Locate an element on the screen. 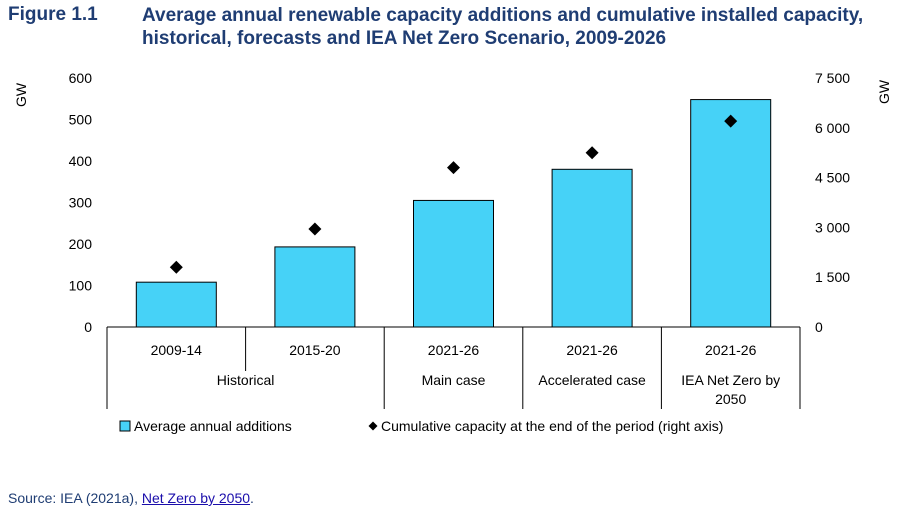 This screenshot has height=517, width=899. y-tick-label: 100 is located at coordinates (81, 286).